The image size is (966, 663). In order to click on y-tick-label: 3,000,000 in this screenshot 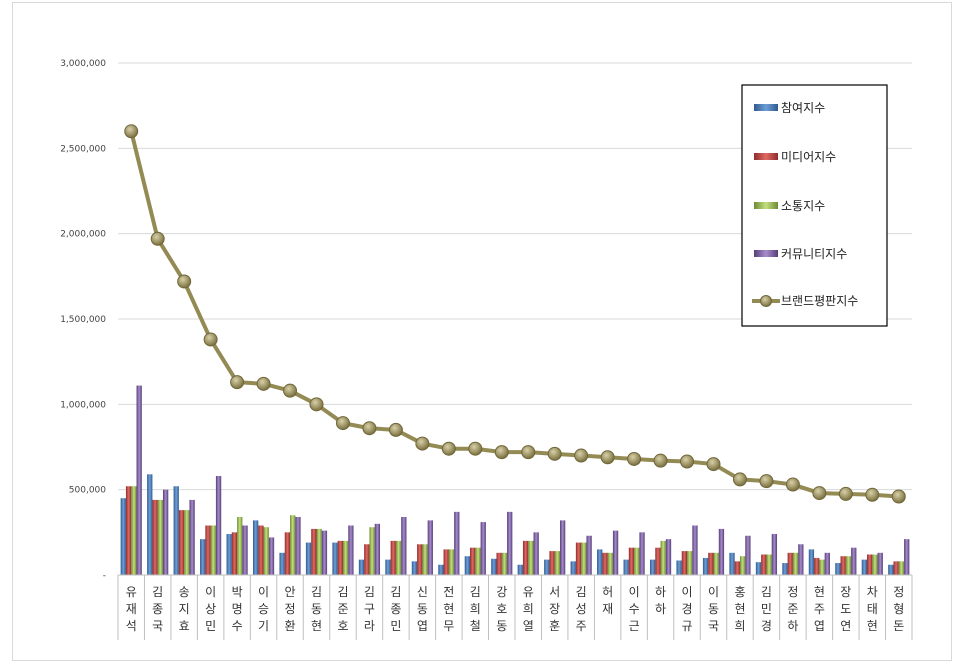, I will do `click(83, 64)`.